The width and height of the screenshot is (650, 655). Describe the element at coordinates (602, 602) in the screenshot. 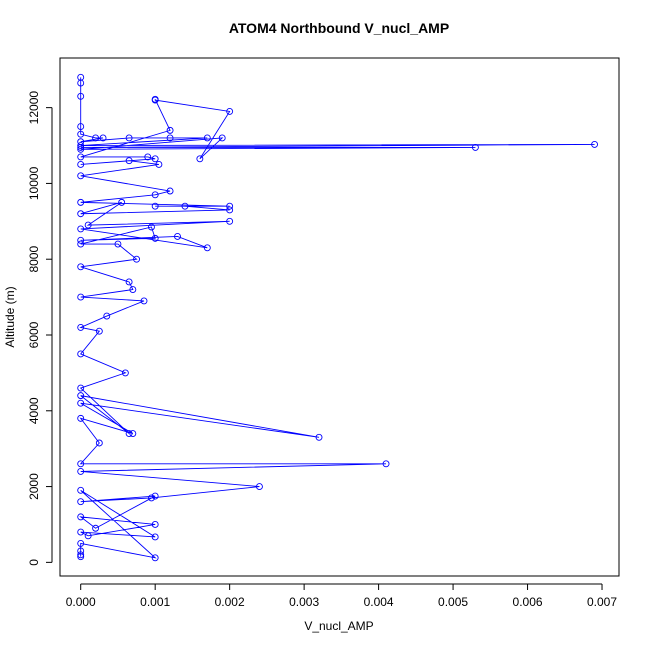

I see `x-tick-label: 0.007` at that location.